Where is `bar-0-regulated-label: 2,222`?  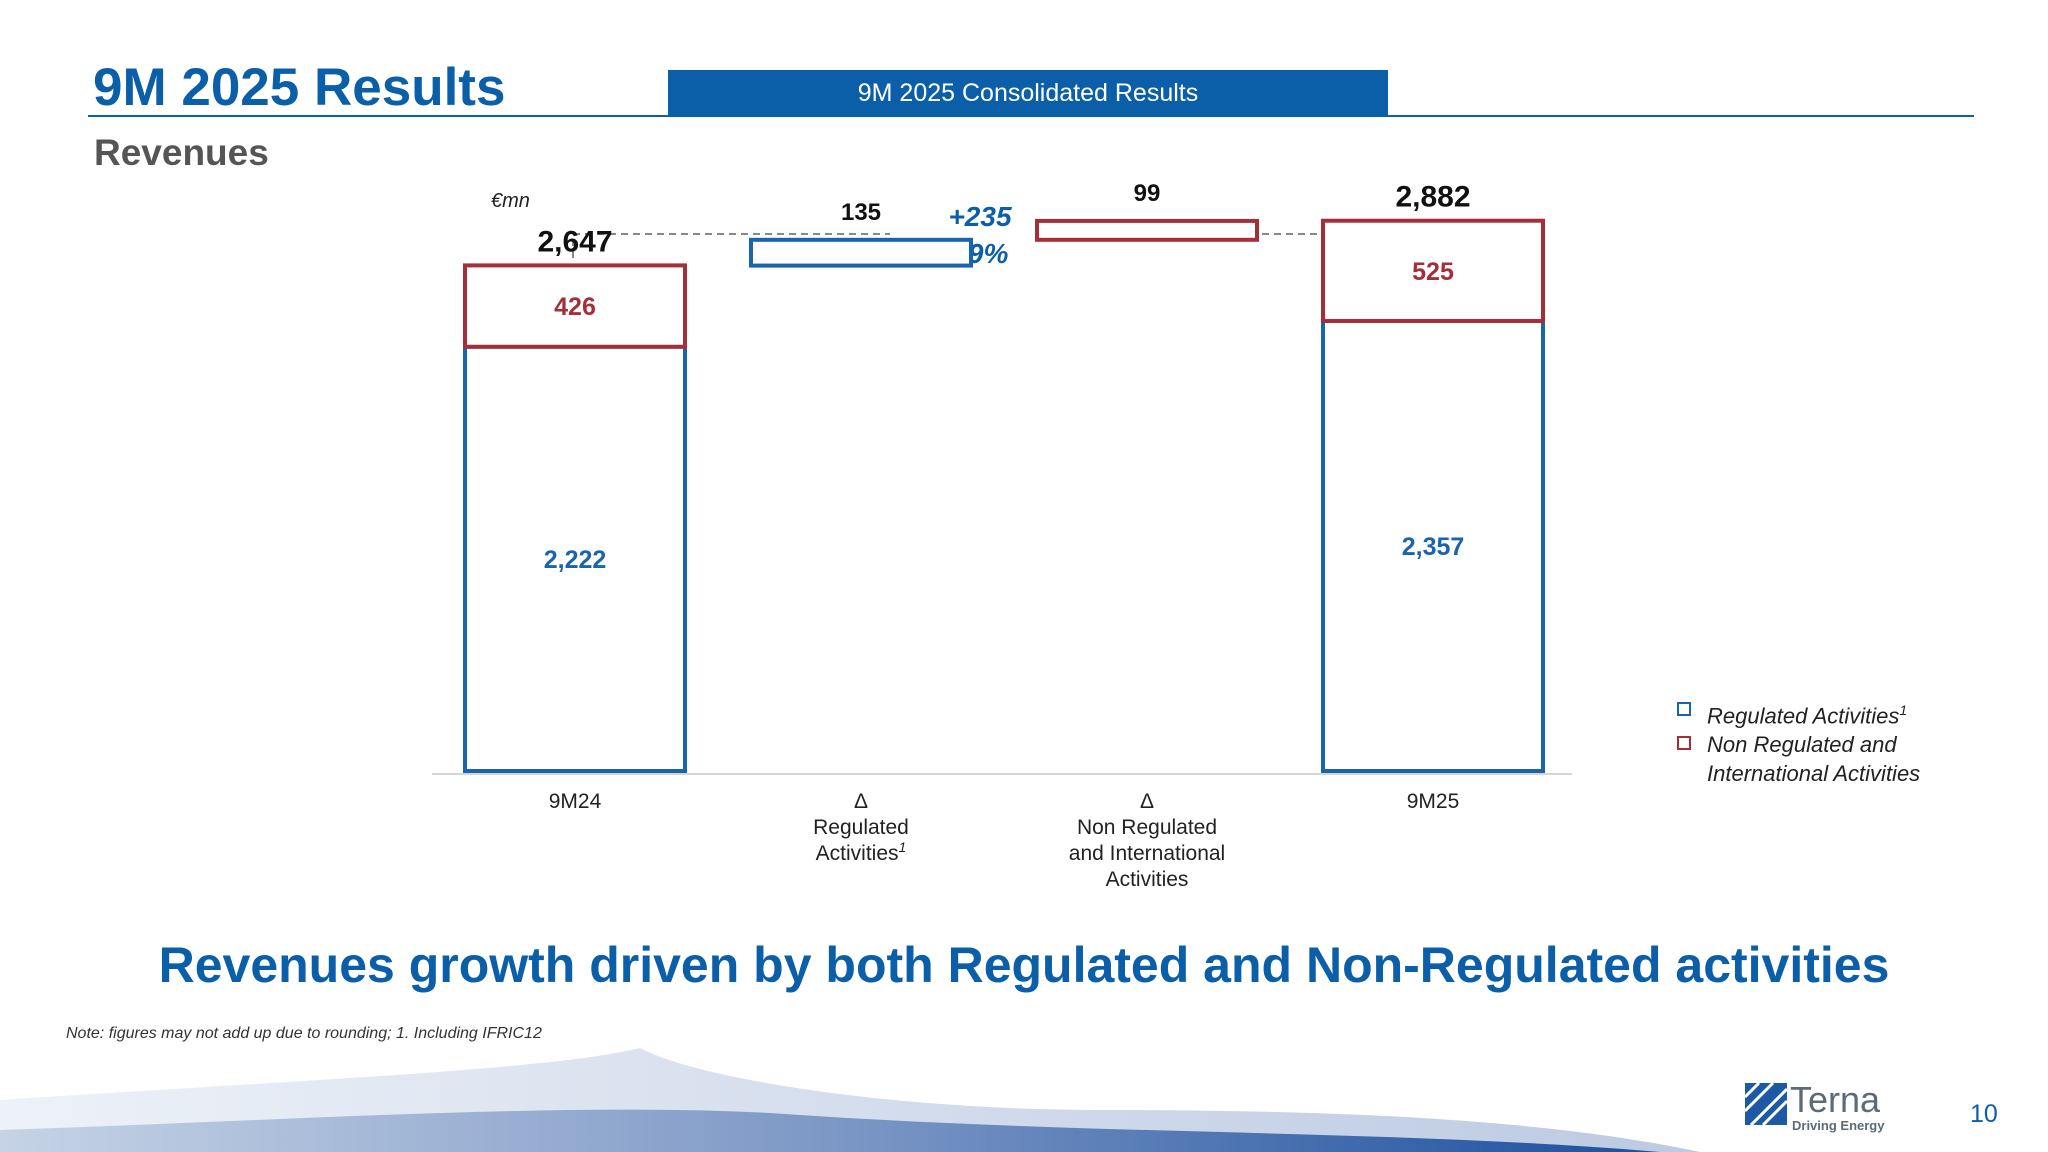 bar-0-regulated-label: 2,222 is located at coordinates (575, 560).